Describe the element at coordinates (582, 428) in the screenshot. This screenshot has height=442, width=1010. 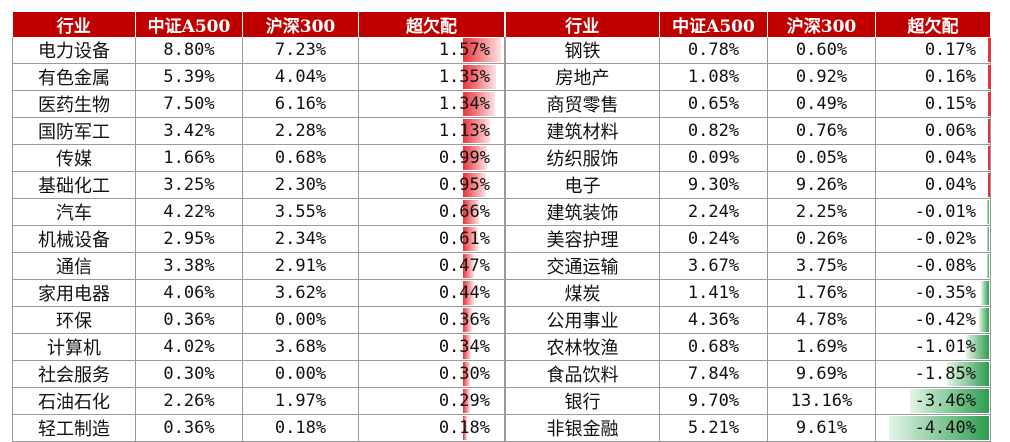
I see `industry-cell: 非银金融` at that location.